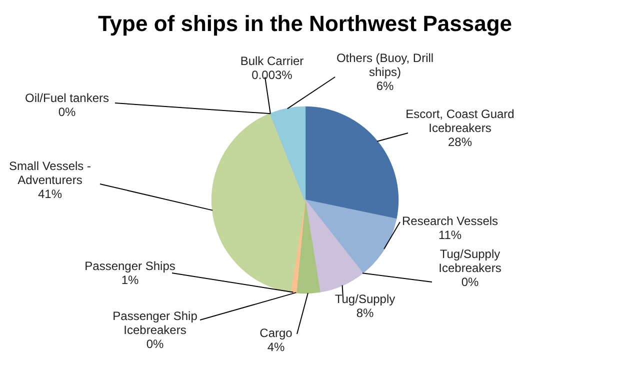 The height and width of the screenshot is (376, 620). What do you see at coordinates (155, 323) in the screenshot?
I see `category-label: Passenger Ship Icebreakers` at bounding box center [155, 323].